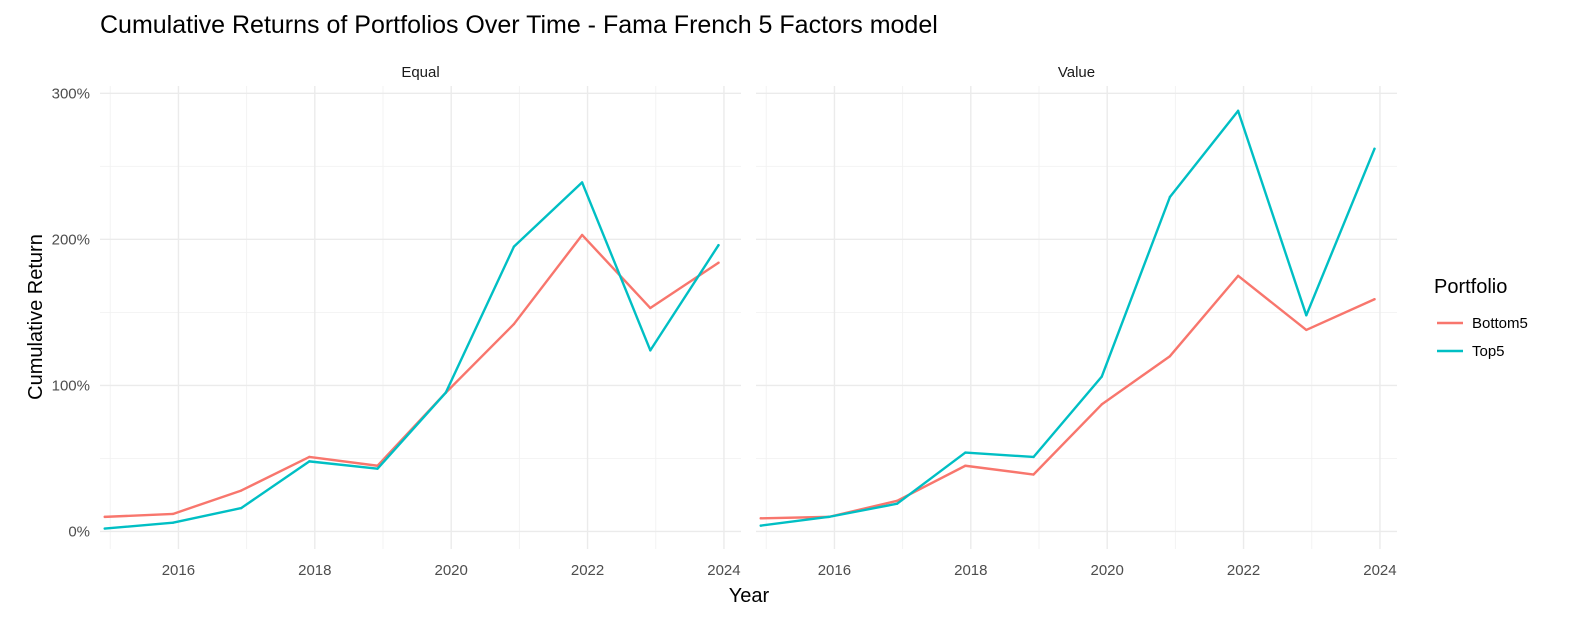 The height and width of the screenshot is (622, 1575). What do you see at coordinates (749, 596) in the screenshot?
I see `x-axis-title: Year` at bounding box center [749, 596].